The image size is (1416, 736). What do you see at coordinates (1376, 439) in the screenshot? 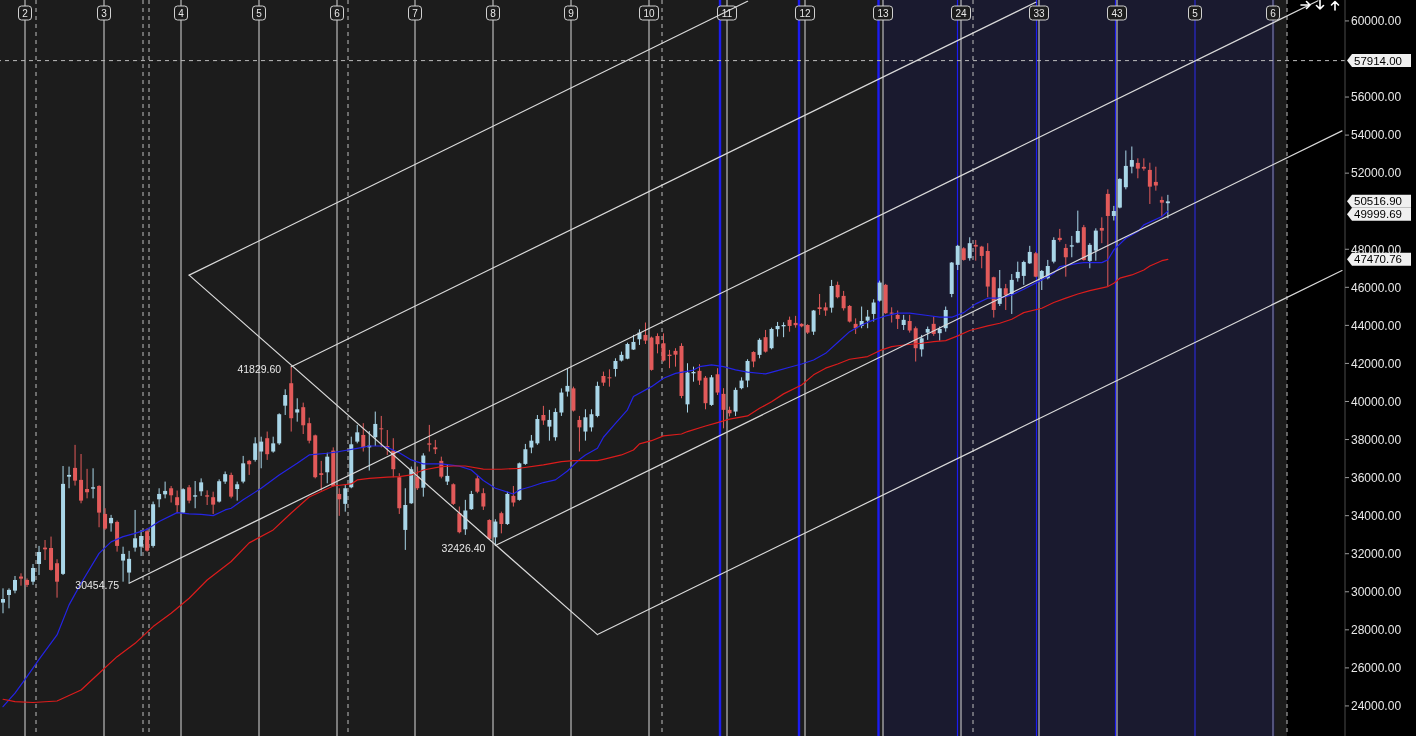
I see `y-tick-label: 38000.00` at bounding box center [1376, 439].